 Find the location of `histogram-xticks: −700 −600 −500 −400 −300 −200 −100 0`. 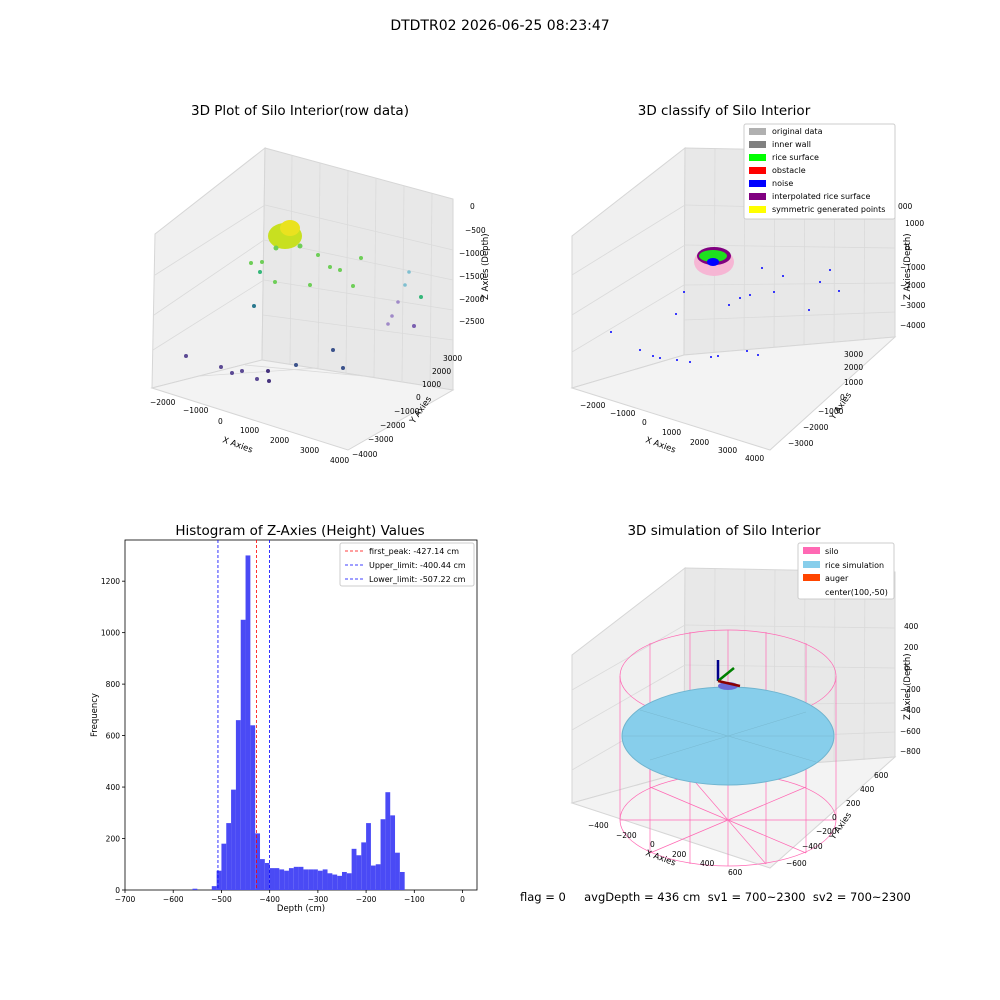

histogram-xticks: −700 −600 −500 −400 −300 −200 −100 0 is located at coordinates (290, 897).